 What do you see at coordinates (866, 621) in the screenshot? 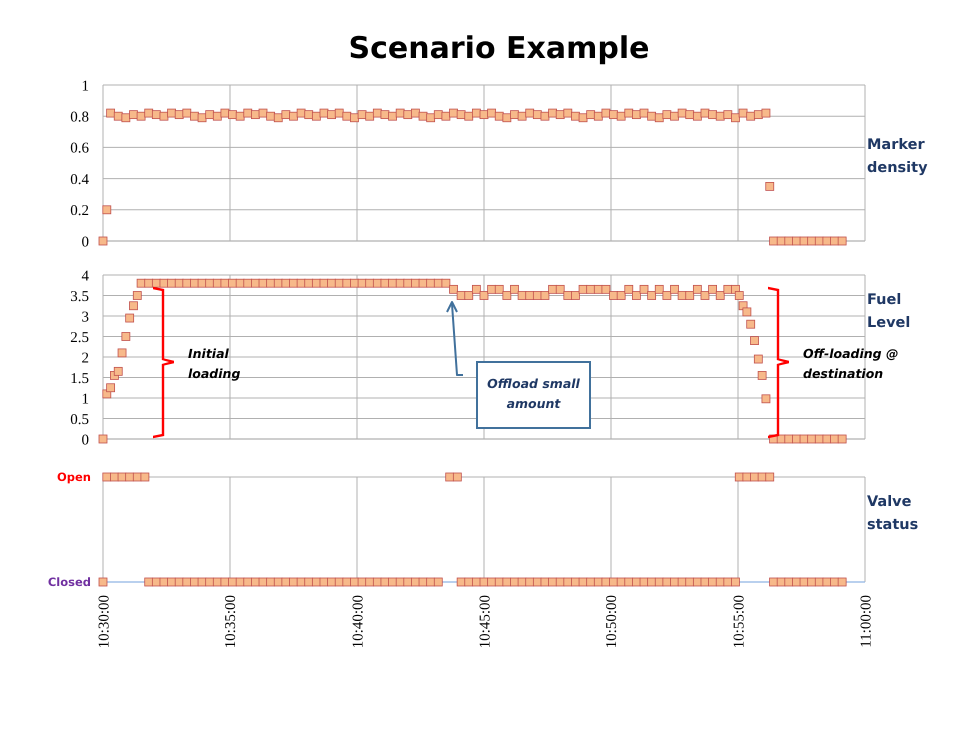
I see `x-tick-label: 11:00:00` at bounding box center [866, 621].